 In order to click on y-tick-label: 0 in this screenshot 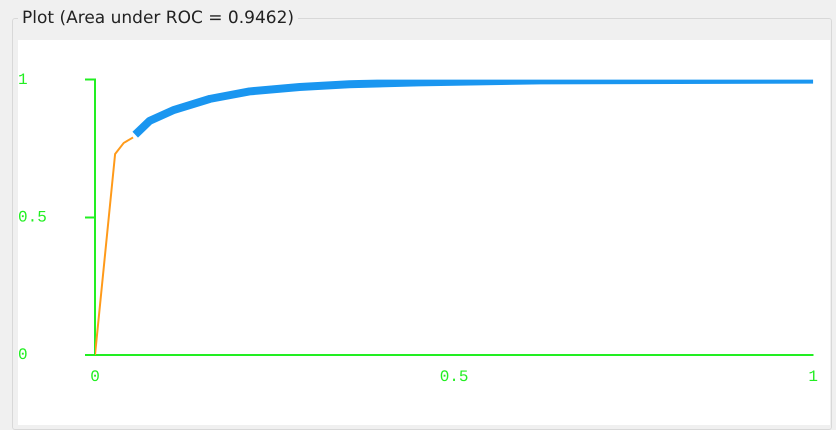, I will do `click(23, 355)`.